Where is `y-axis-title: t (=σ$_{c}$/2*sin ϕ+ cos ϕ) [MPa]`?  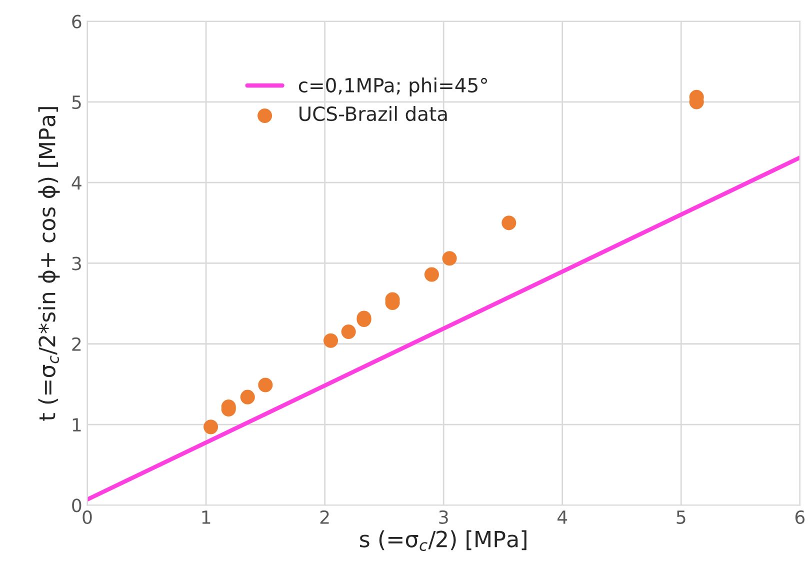
y-axis-title: t (=σ$_{c}$/2*sin ϕ+ cos ϕ) [MPa] is located at coordinates (49, 264).